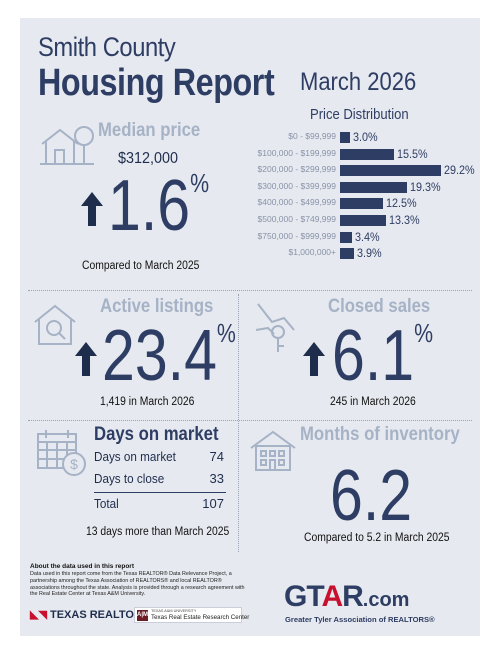 Image resolution: width=500 pixels, height=648 pixels. Describe the element at coordinates (159, 206) in the screenshot. I see `median-price-change: 1.6%` at that location.